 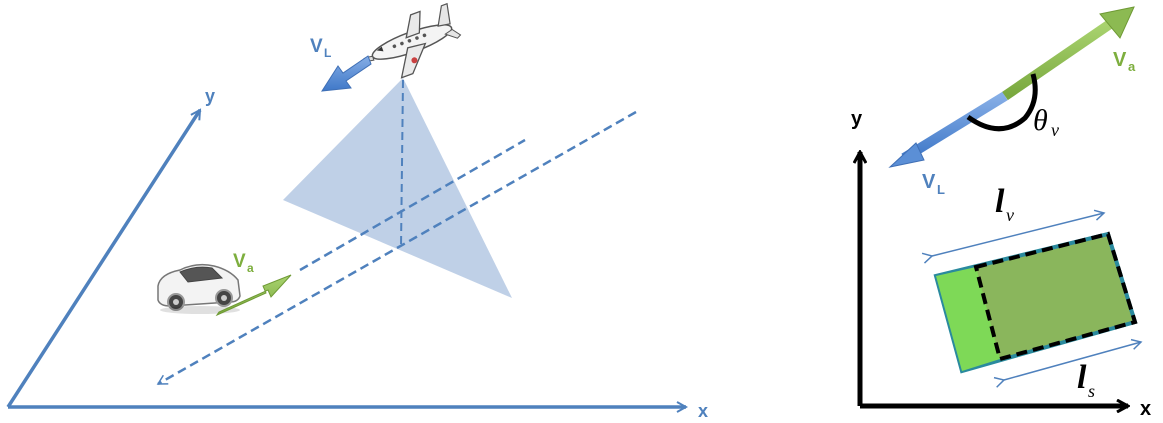 What do you see at coordinates (1010, 215) in the screenshot?
I see `lv-sub: v` at bounding box center [1010, 215].